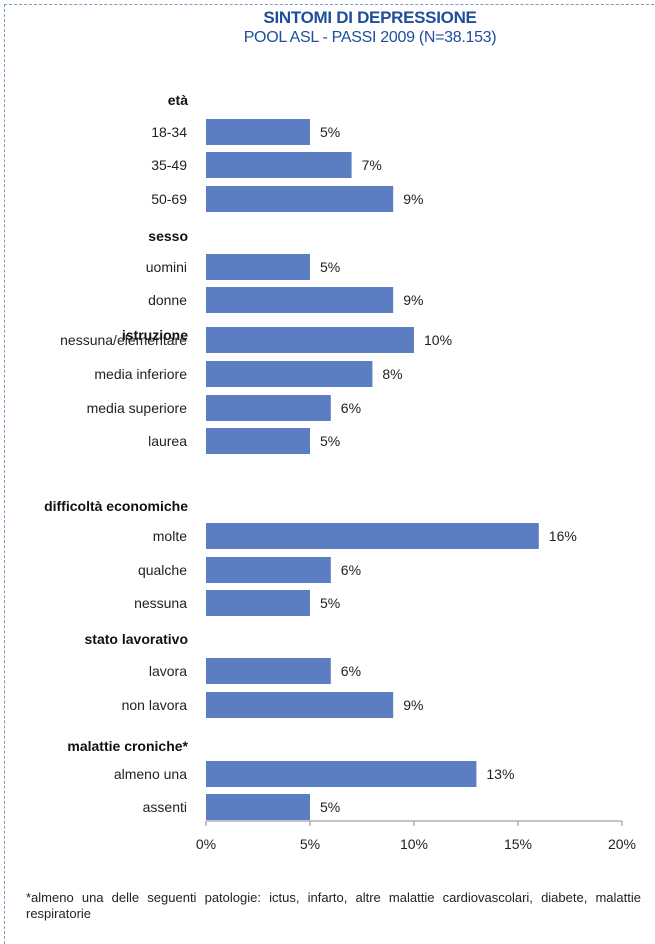 This screenshot has height=944, width=655. Describe the element at coordinates (622, 844) in the screenshot. I see `x-tick-label: 20%` at that location.